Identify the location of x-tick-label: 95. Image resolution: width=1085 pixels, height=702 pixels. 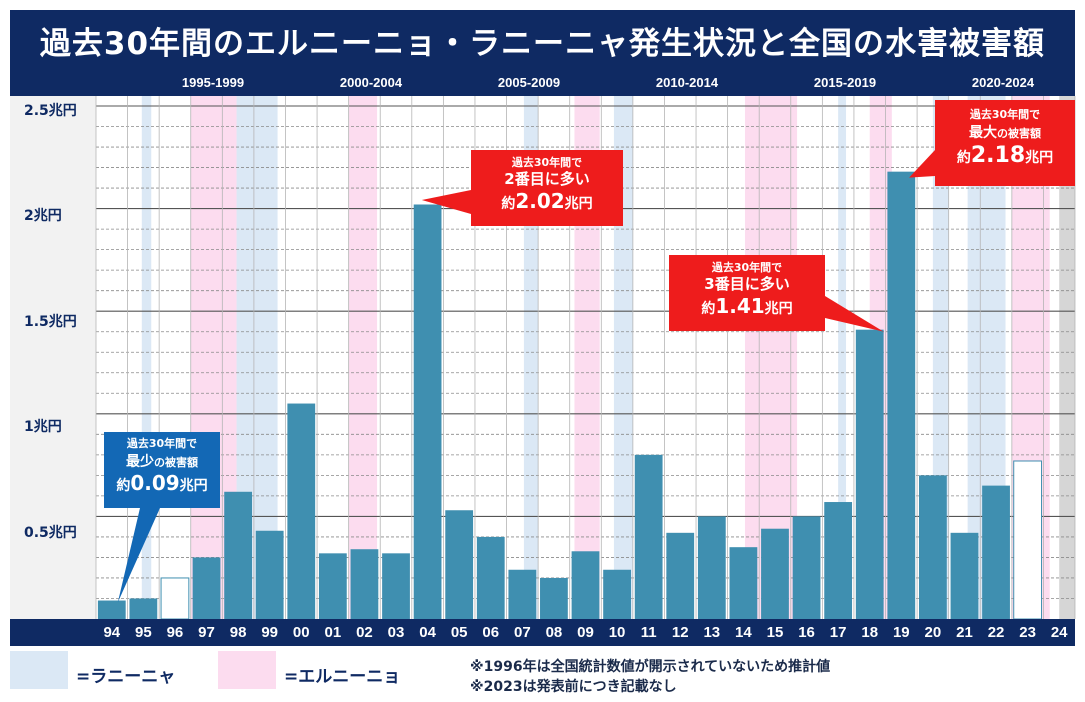
(143, 632).